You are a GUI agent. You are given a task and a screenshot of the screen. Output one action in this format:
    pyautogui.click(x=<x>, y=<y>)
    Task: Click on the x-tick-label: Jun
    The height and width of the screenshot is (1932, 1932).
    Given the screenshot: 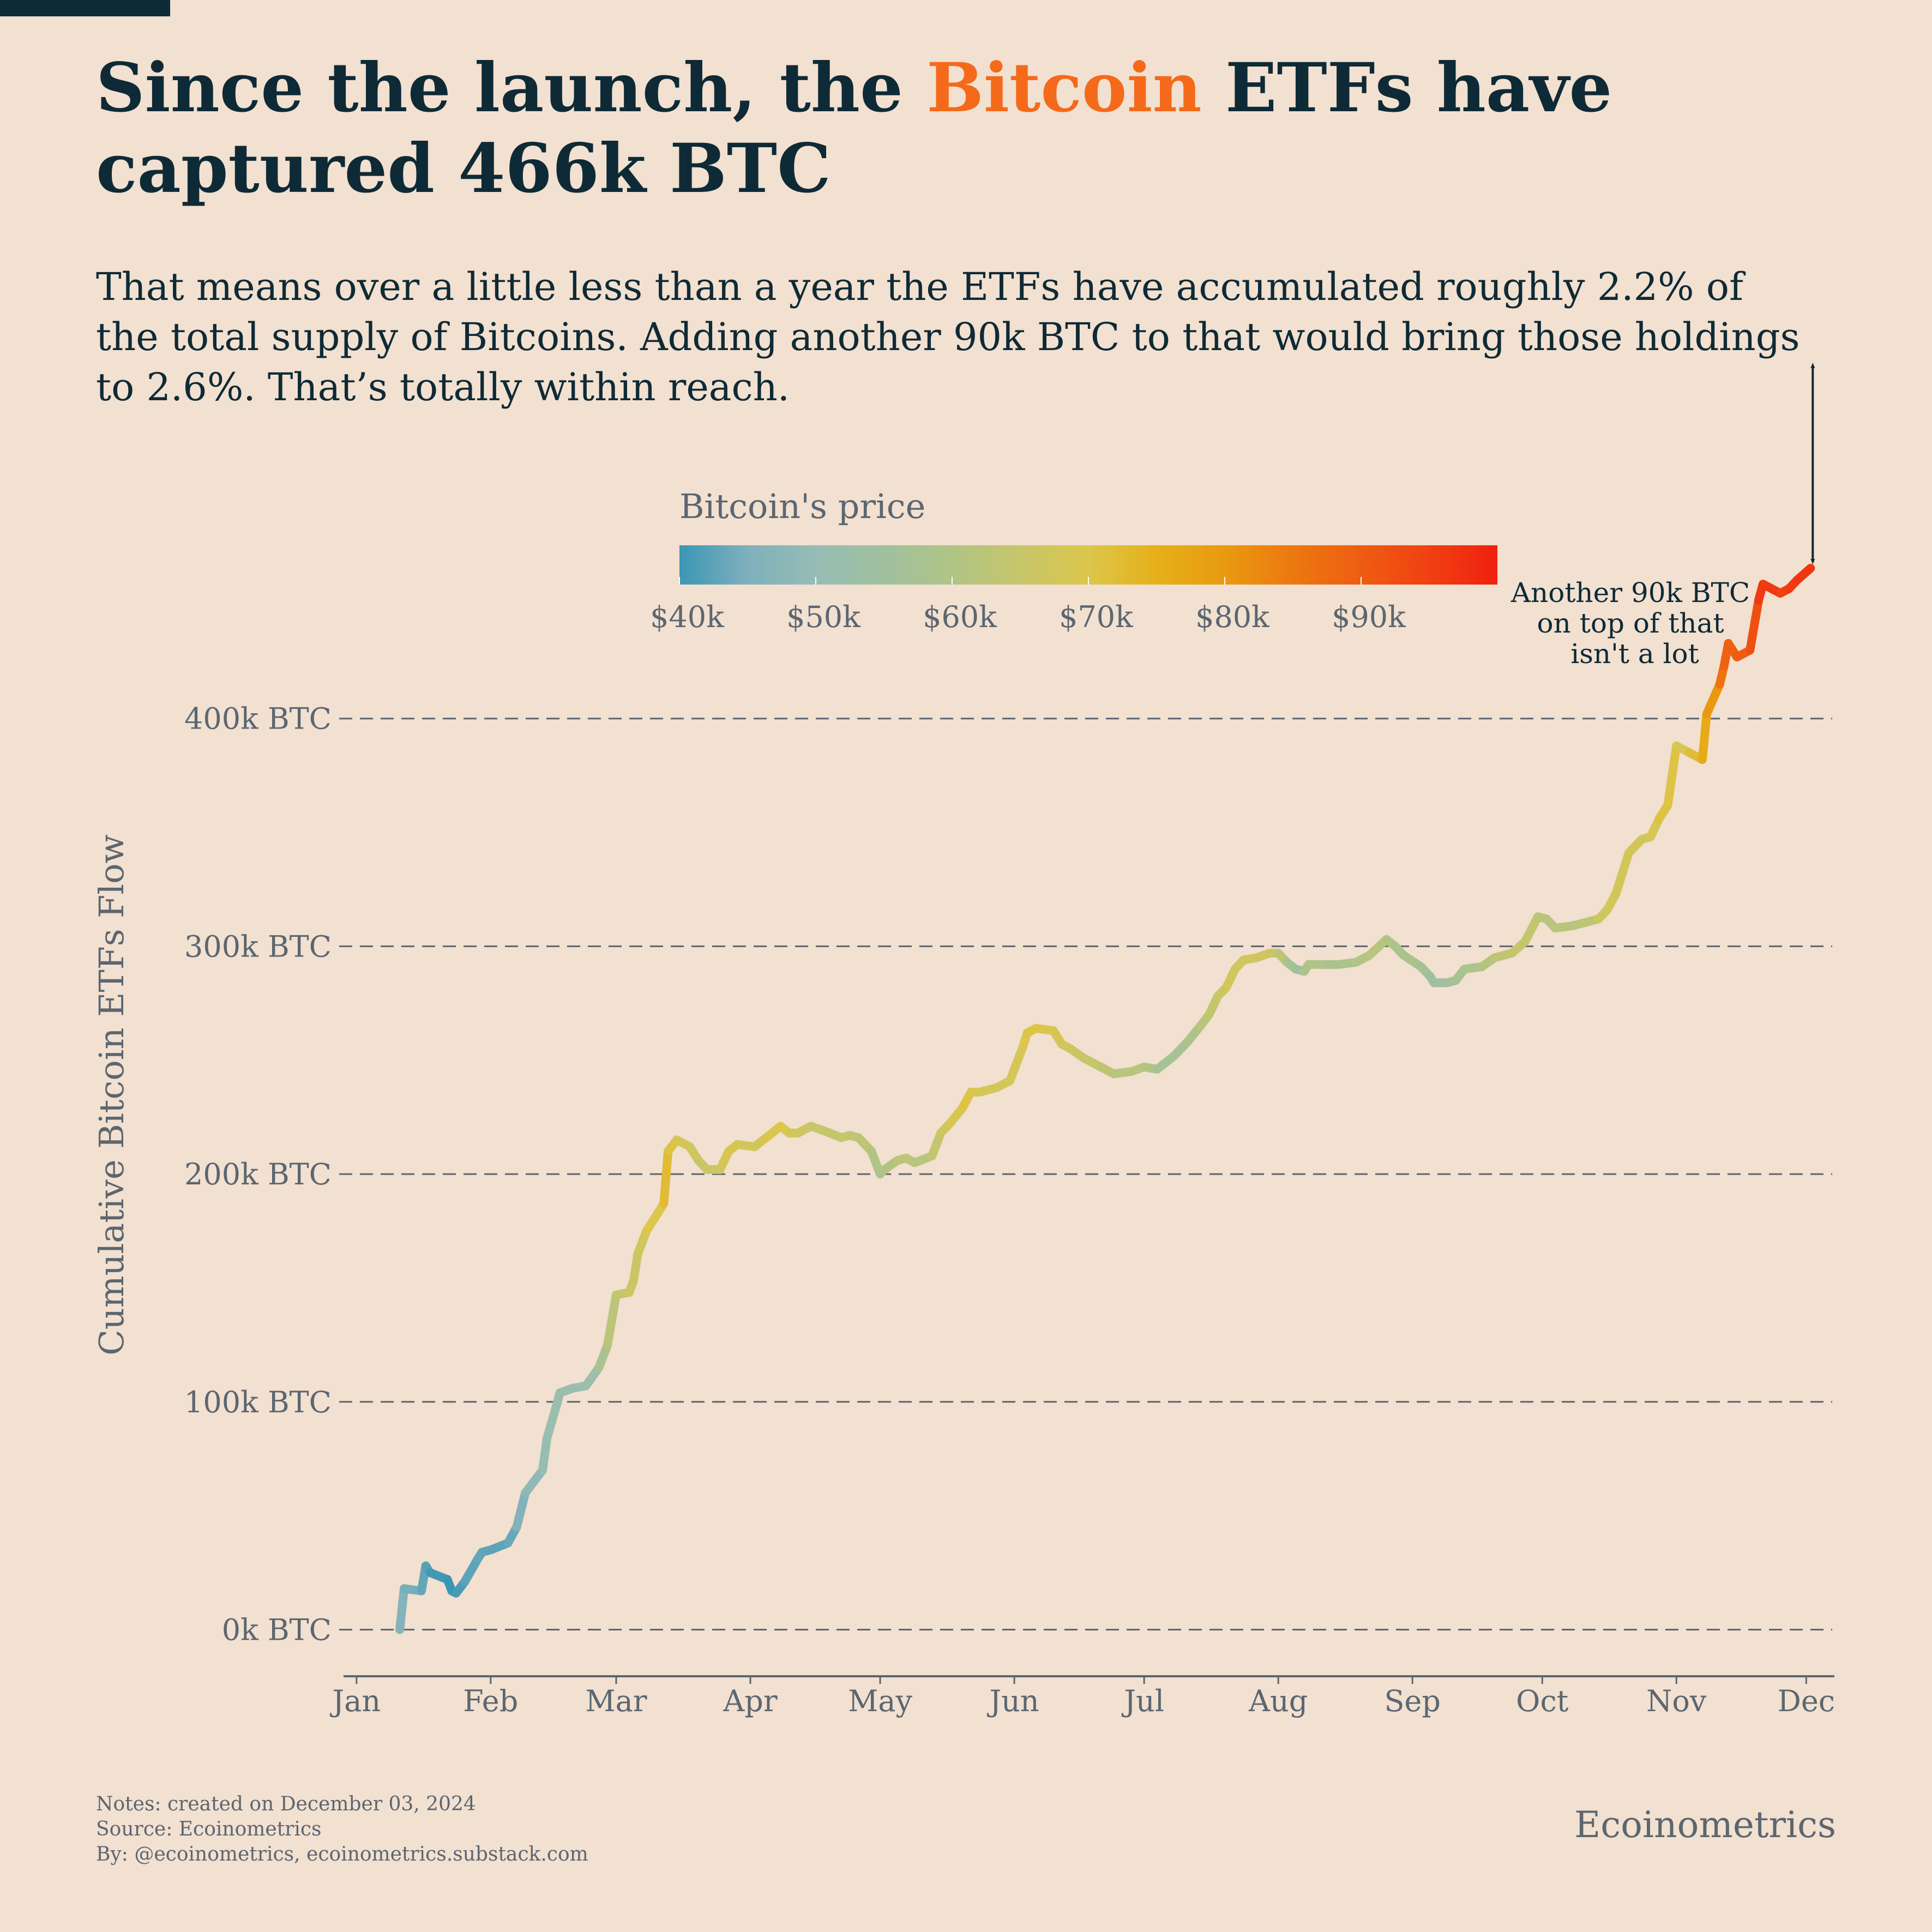 What is the action you would take?
    pyautogui.click(x=1012, y=1701)
    